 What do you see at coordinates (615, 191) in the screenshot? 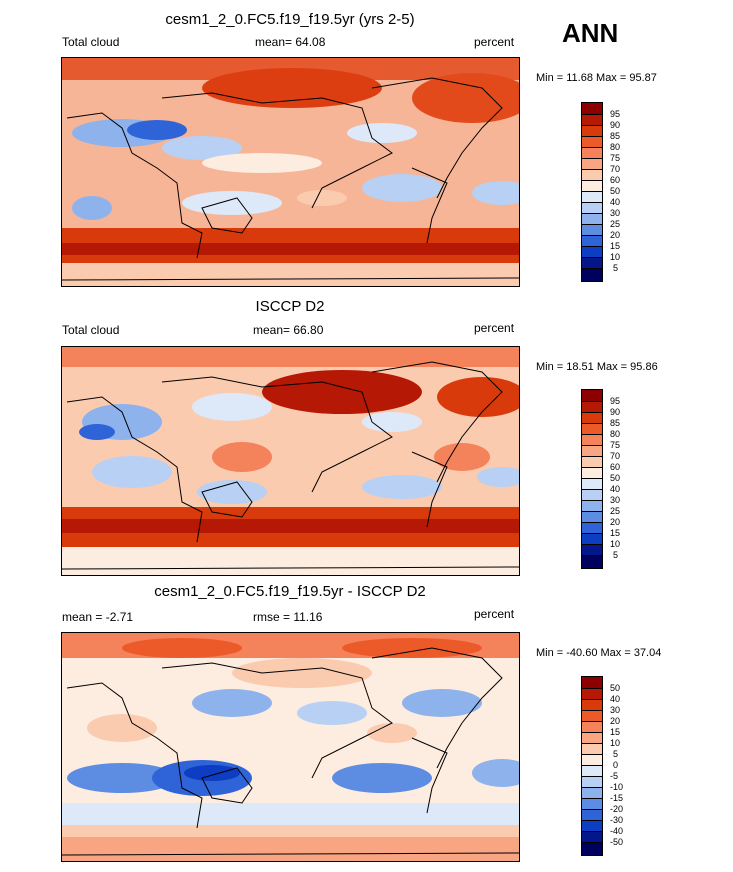
I see `panel1-colorbar-label: 50` at bounding box center [615, 191].